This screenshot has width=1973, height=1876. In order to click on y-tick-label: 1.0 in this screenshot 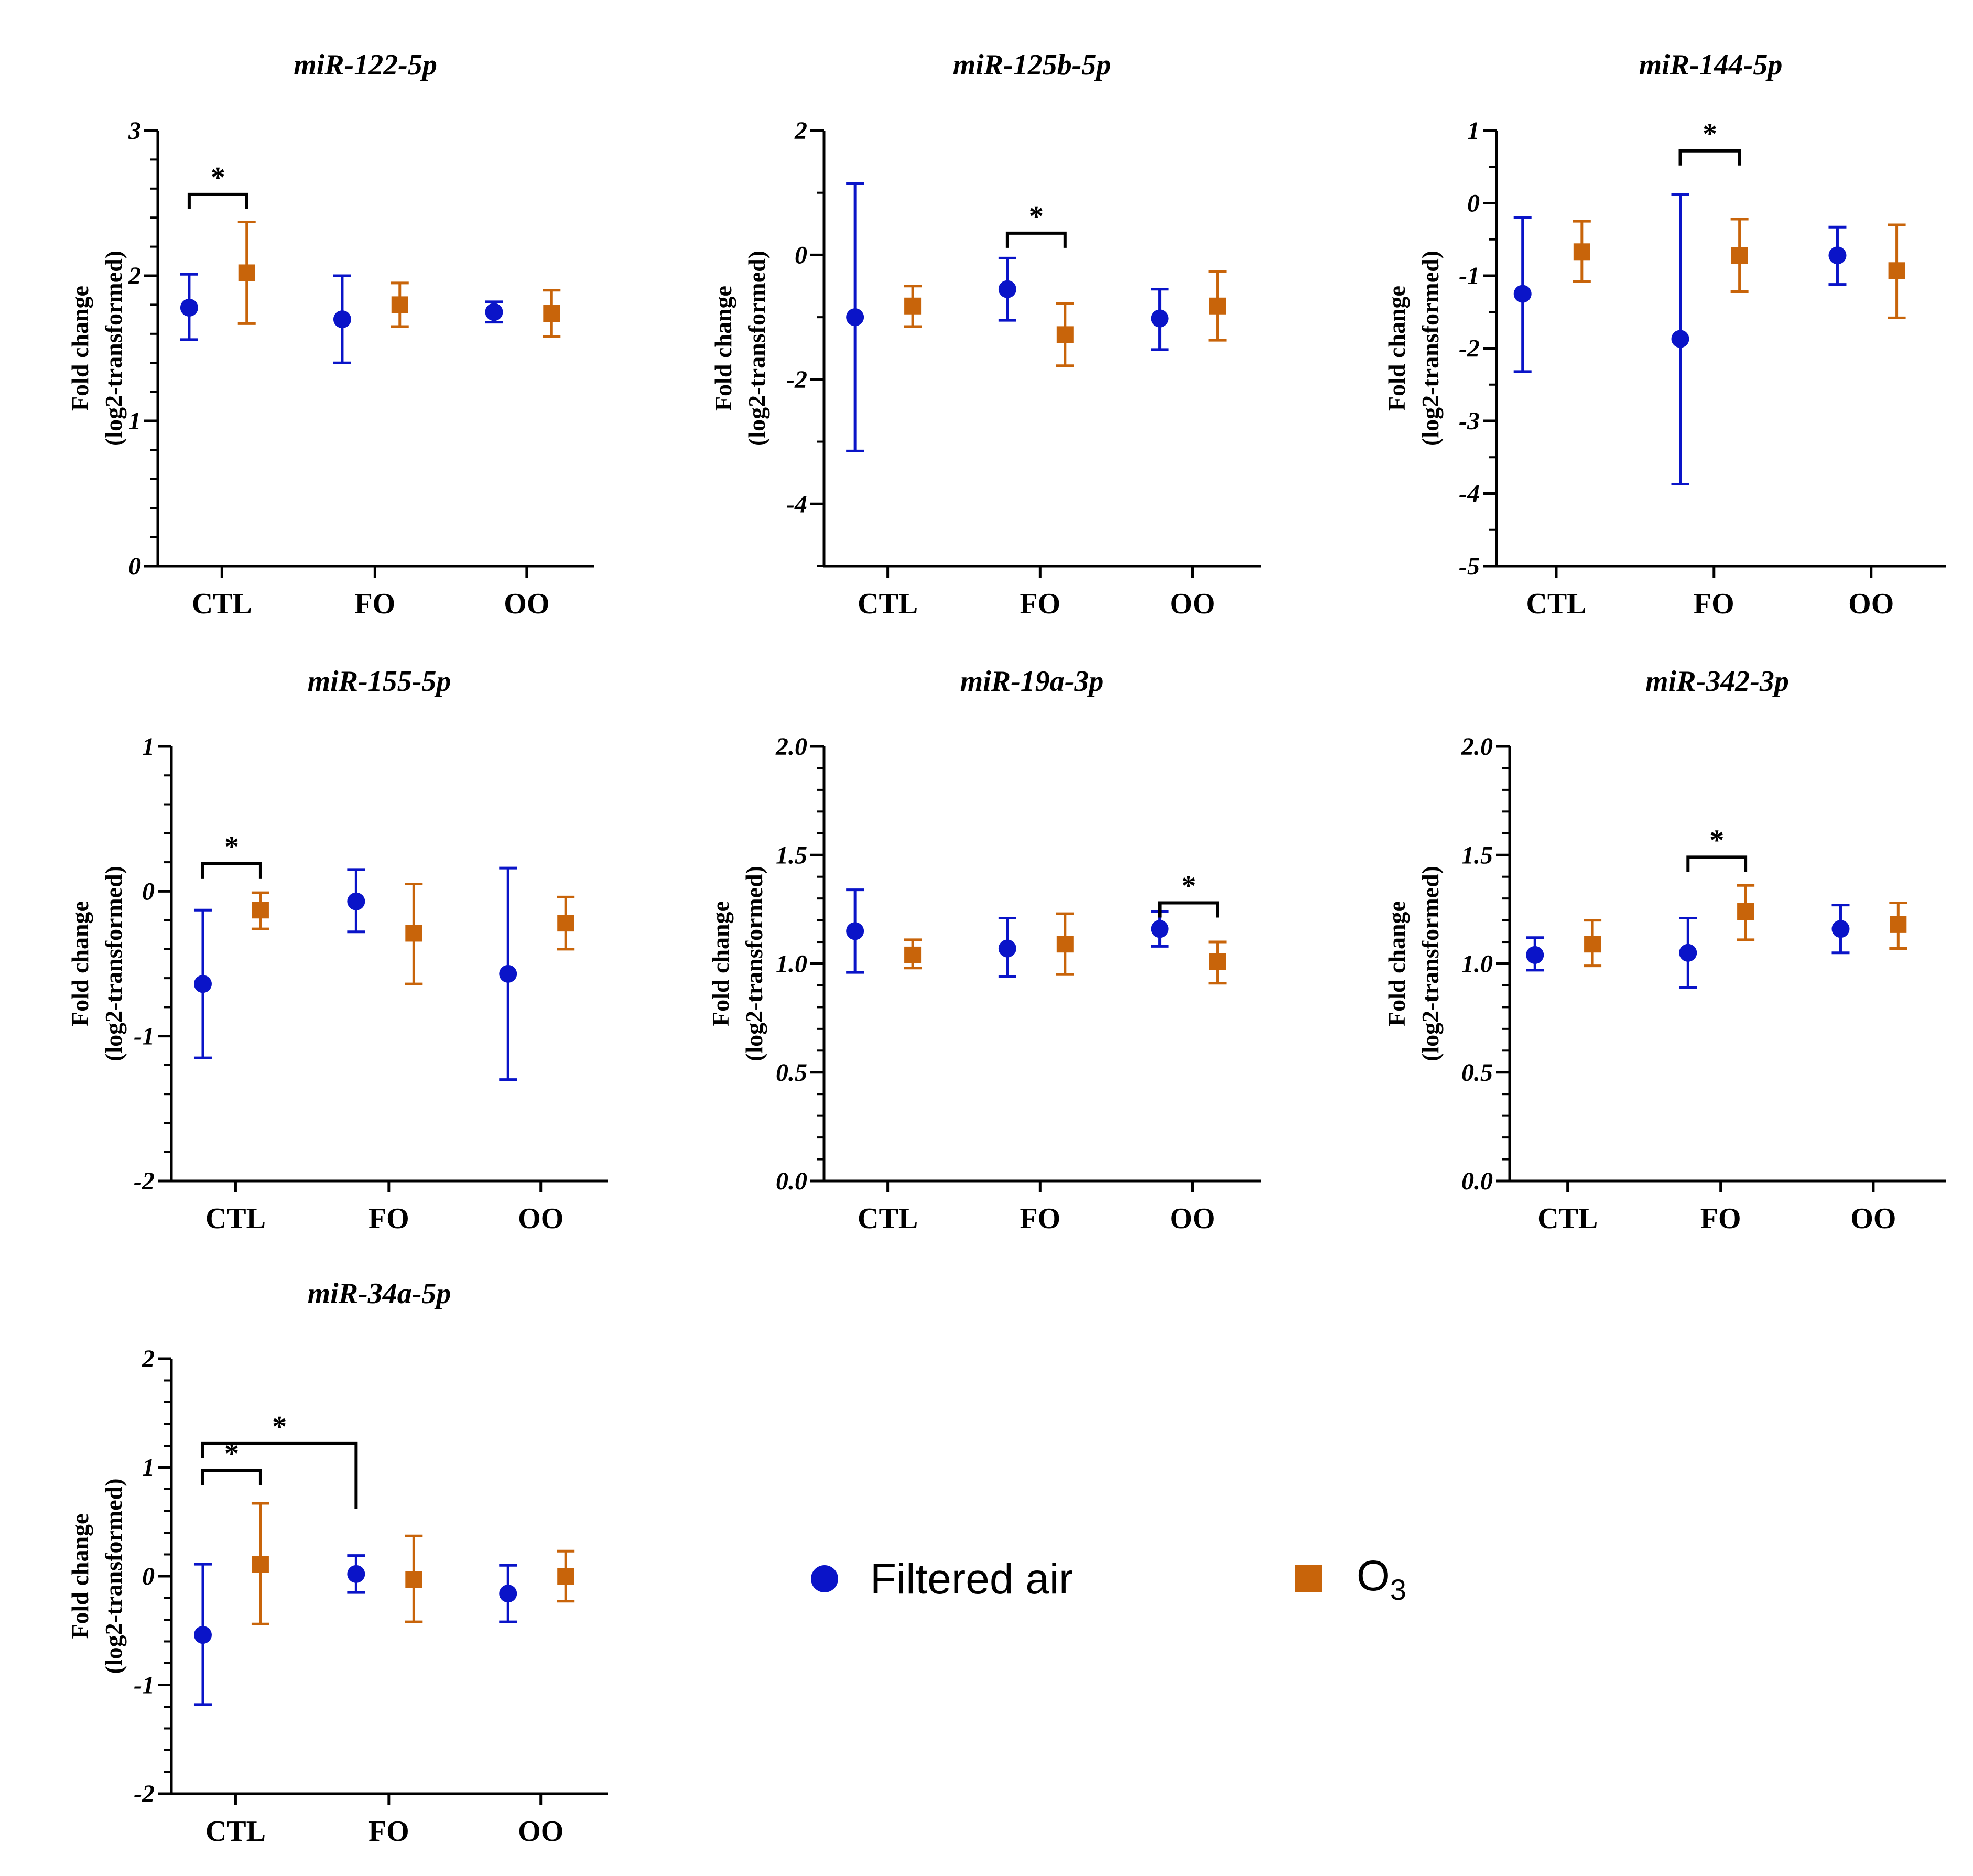, I will do `click(791, 964)`.